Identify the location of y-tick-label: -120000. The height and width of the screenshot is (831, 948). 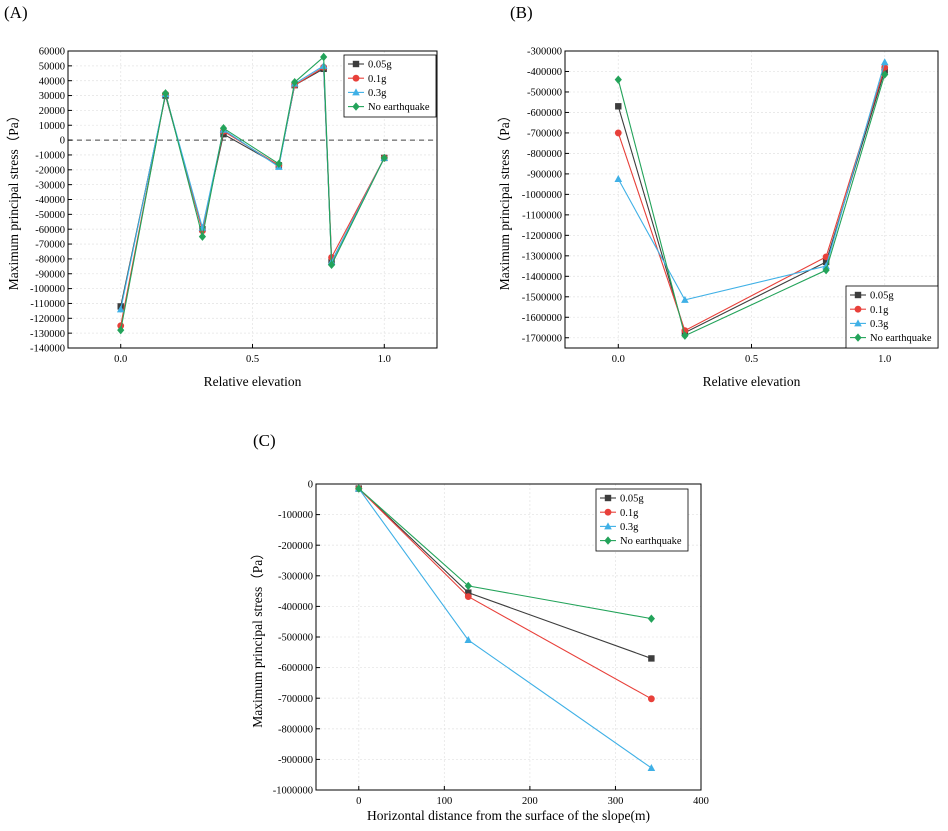
(47, 319).